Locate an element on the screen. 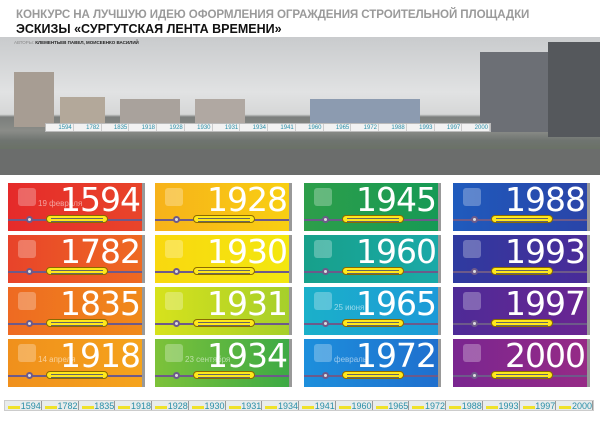 This screenshot has height=424, width=600. strip-segment-1988: 1988 is located at coordinates (464, 405).